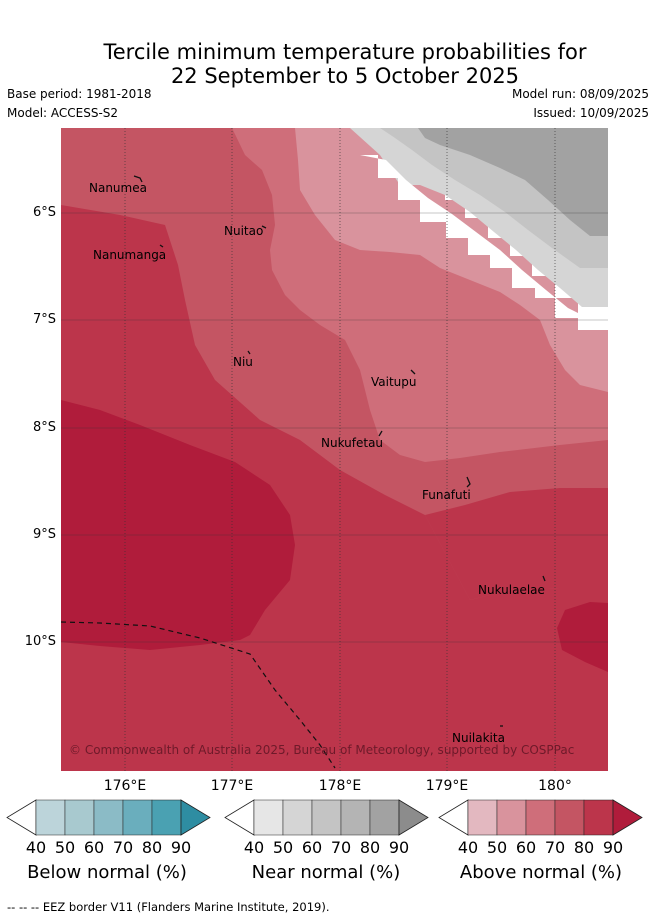 The height and width of the screenshot is (919, 655). I want to click on below-tick-40: 40, so click(36, 847).